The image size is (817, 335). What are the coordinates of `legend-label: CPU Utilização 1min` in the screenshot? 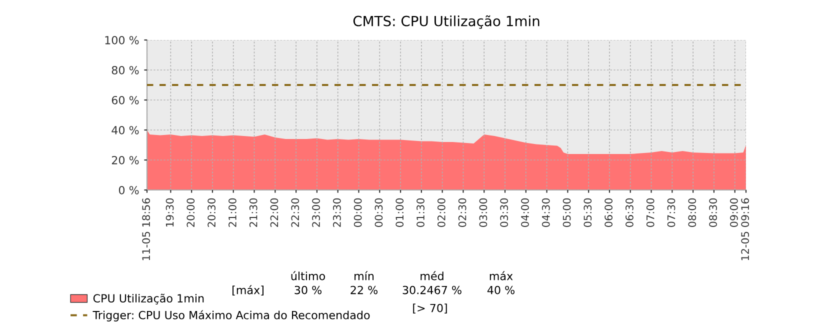 It's located at (148, 299).